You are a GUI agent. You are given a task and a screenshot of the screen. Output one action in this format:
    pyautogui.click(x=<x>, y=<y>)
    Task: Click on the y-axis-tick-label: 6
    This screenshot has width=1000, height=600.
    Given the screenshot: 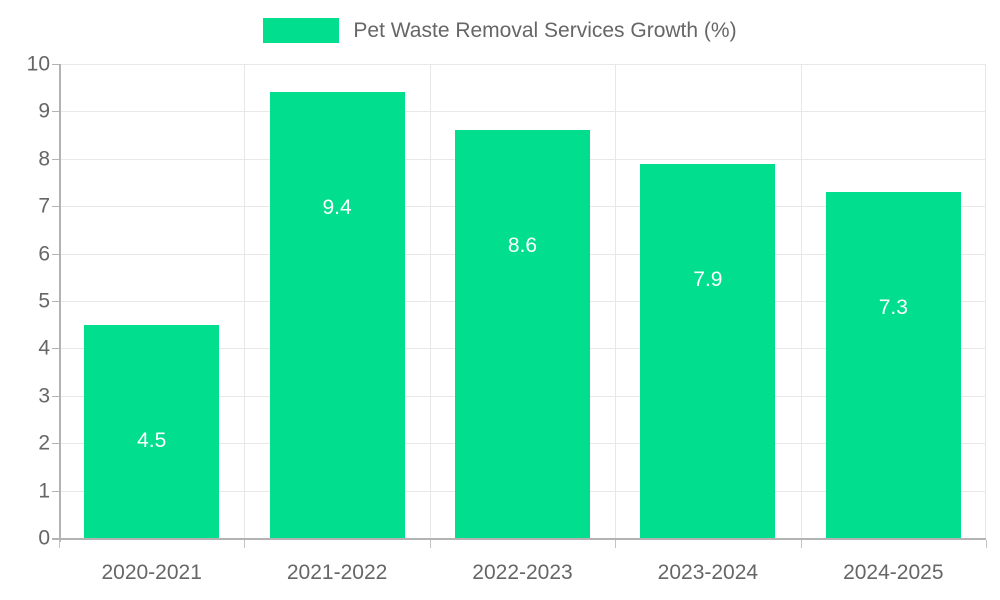 What is the action you would take?
    pyautogui.click(x=44, y=254)
    